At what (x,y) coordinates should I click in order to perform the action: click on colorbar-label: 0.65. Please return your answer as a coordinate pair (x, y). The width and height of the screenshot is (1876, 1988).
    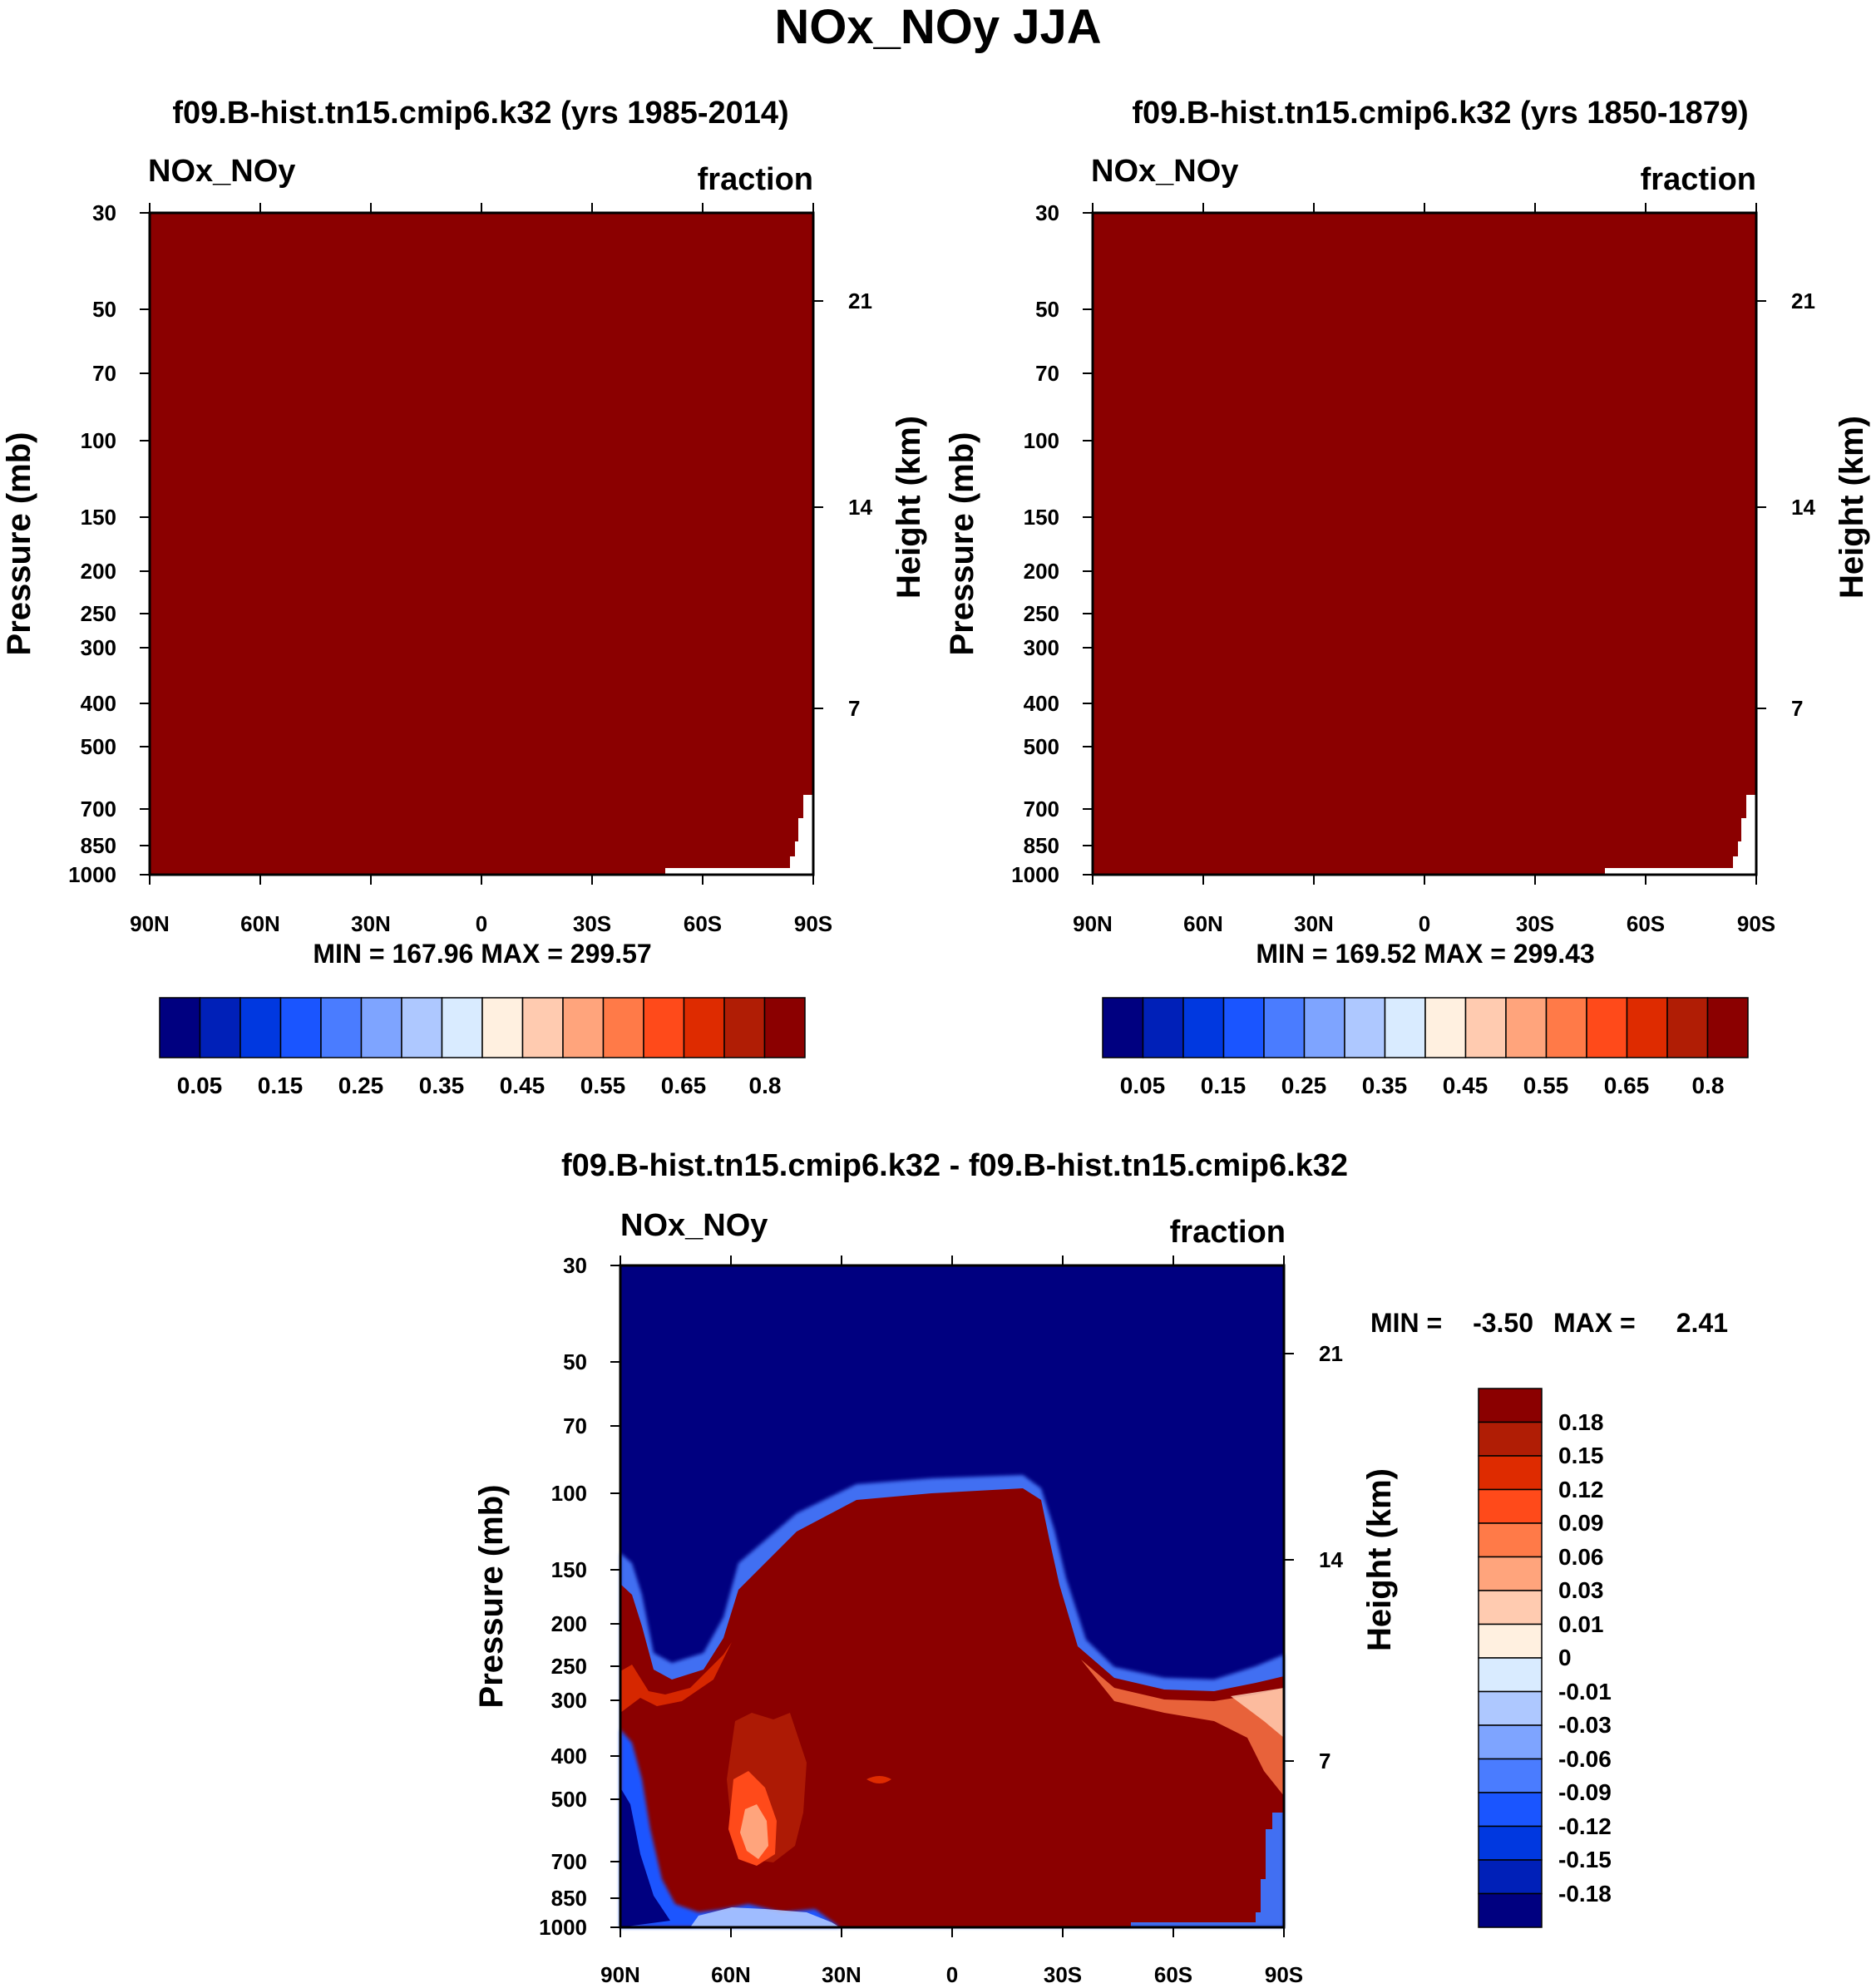
    Looking at the image, I should click on (684, 1085).